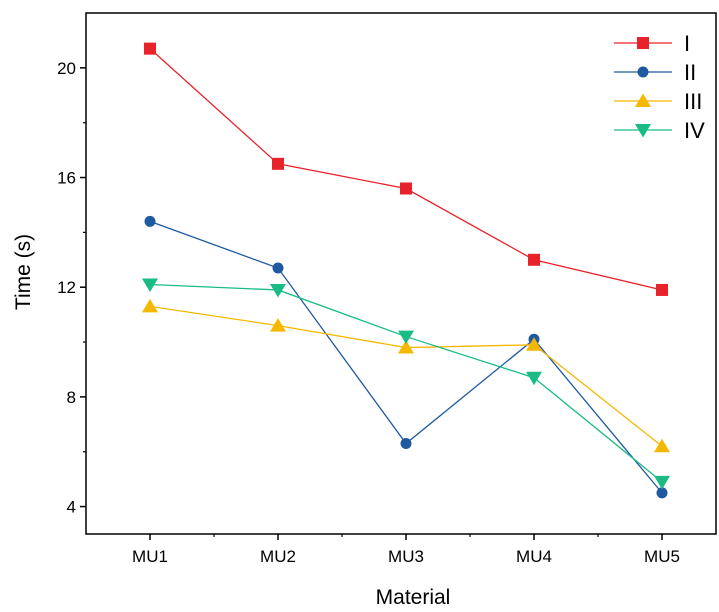 The width and height of the screenshot is (719, 612). I want to click on legend-label: II, so click(690, 72).